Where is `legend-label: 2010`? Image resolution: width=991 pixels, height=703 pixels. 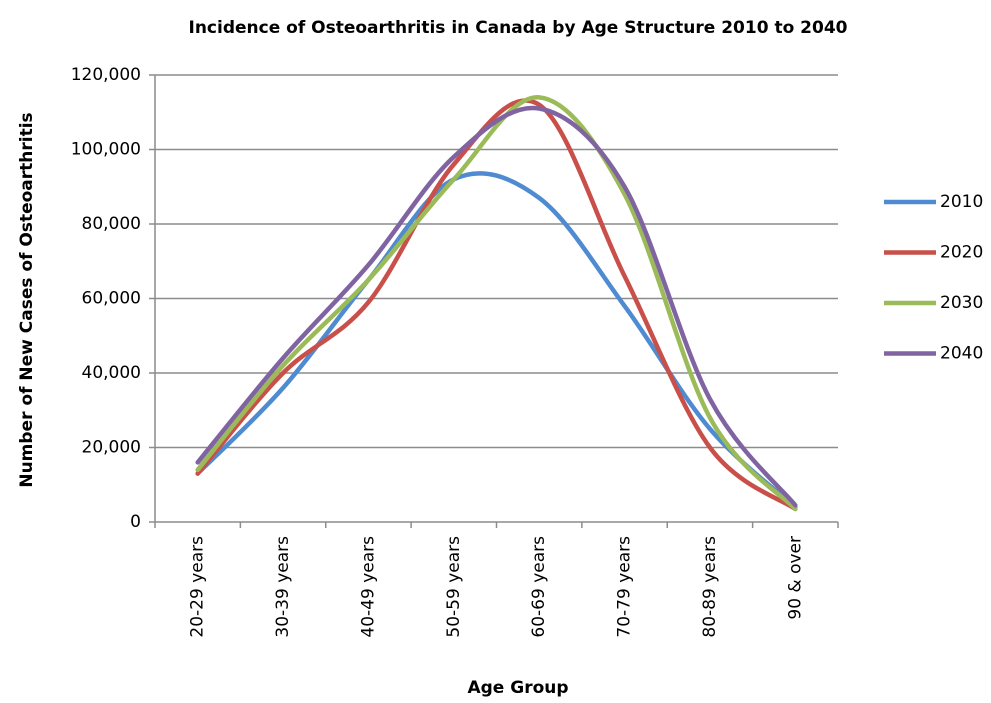 legend-label: 2010 is located at coordinates (961, 202).